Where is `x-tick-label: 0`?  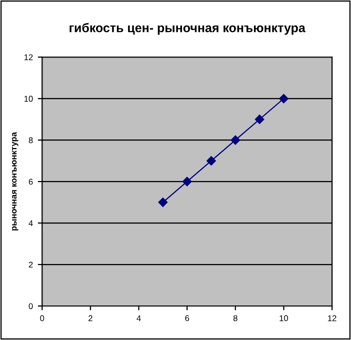
x-tick-label: 0 is located at coordinates (42, 318).